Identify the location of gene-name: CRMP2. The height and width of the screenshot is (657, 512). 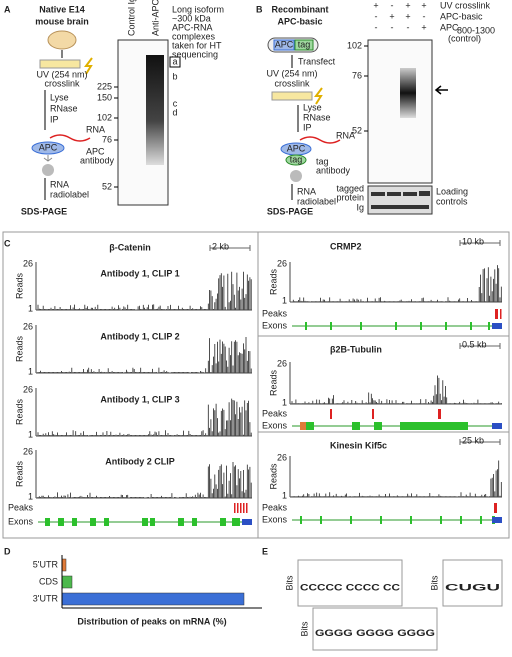
(346, 246).